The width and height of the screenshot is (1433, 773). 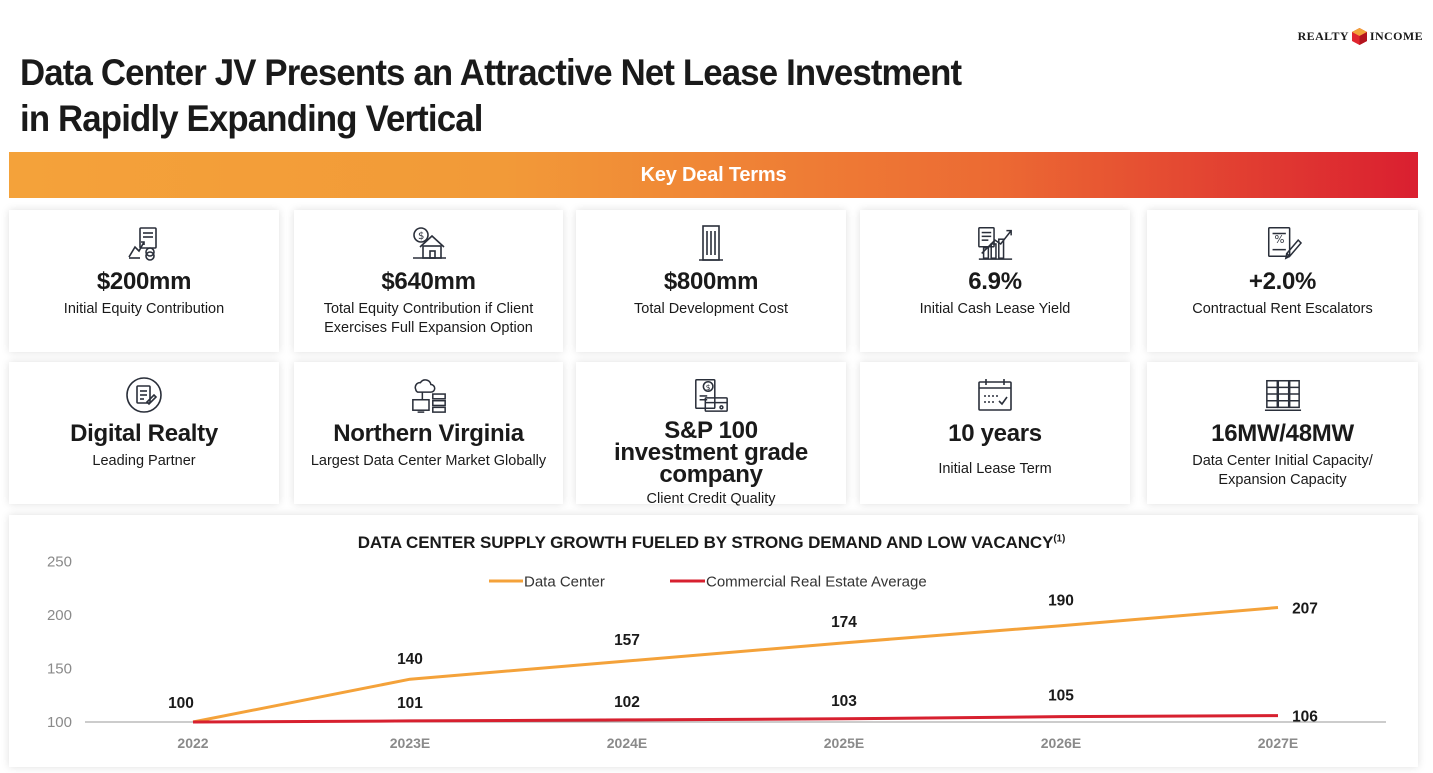 I want to click on card-value: 6.9%, so click(x=995, y=281).